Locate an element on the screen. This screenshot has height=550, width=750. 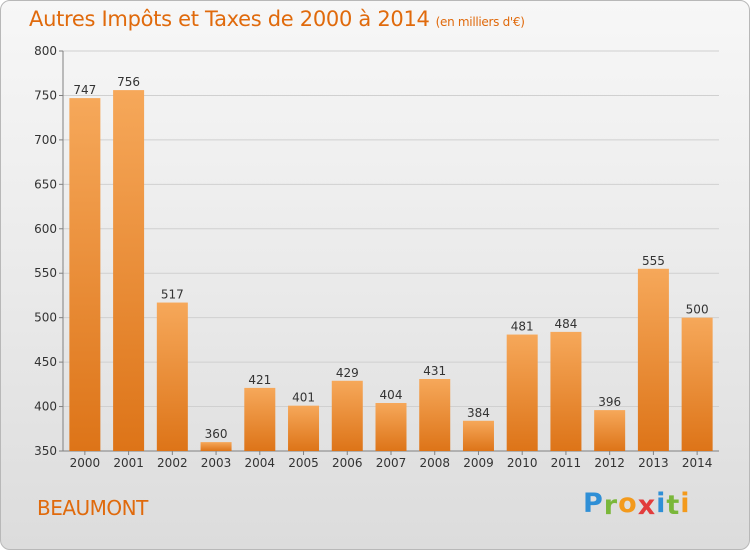
x-tick-label-2008: 2008 is located at coordinates (434, 463).